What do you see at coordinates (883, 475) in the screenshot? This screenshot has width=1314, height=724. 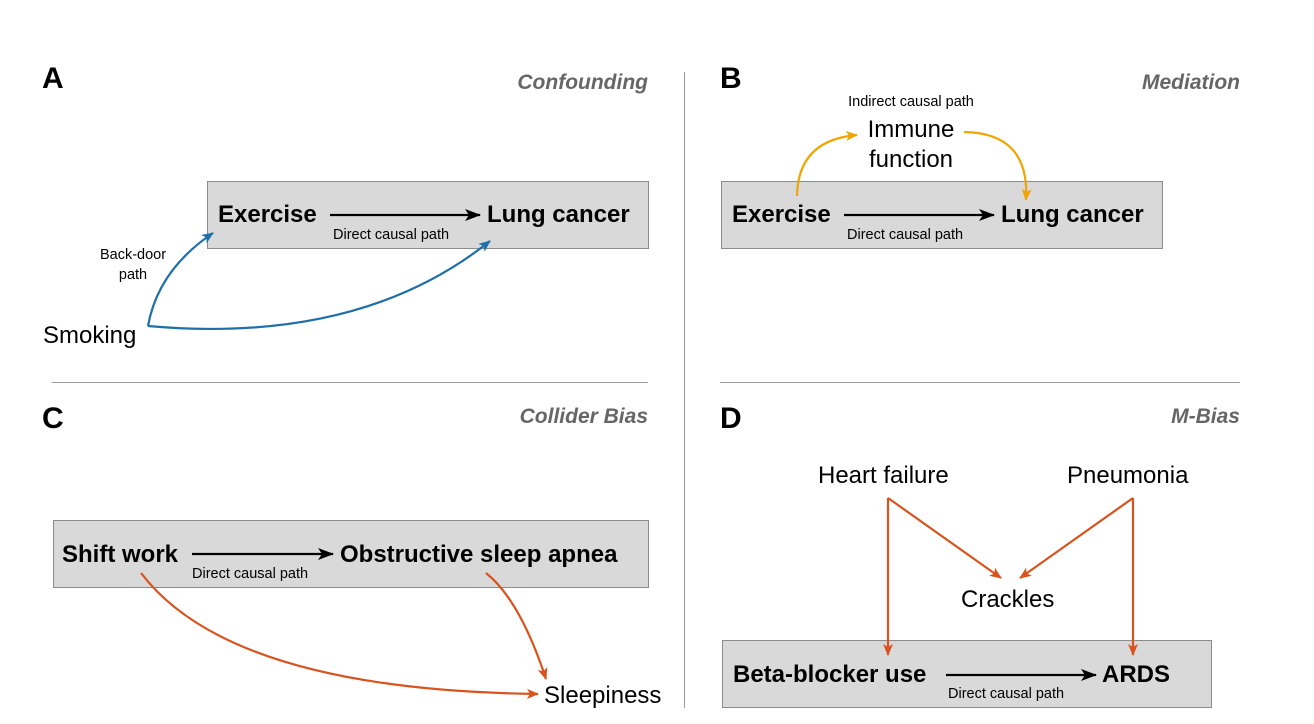 I see `cause-node-heart-failure: Heart failure` at bounding box center [883, 475].